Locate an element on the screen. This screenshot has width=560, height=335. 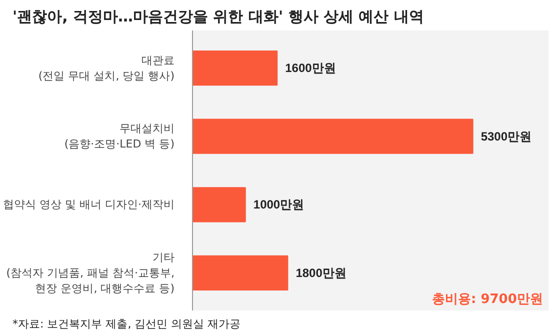
data-label: 1600만원 is located at coordinates (310, 68).